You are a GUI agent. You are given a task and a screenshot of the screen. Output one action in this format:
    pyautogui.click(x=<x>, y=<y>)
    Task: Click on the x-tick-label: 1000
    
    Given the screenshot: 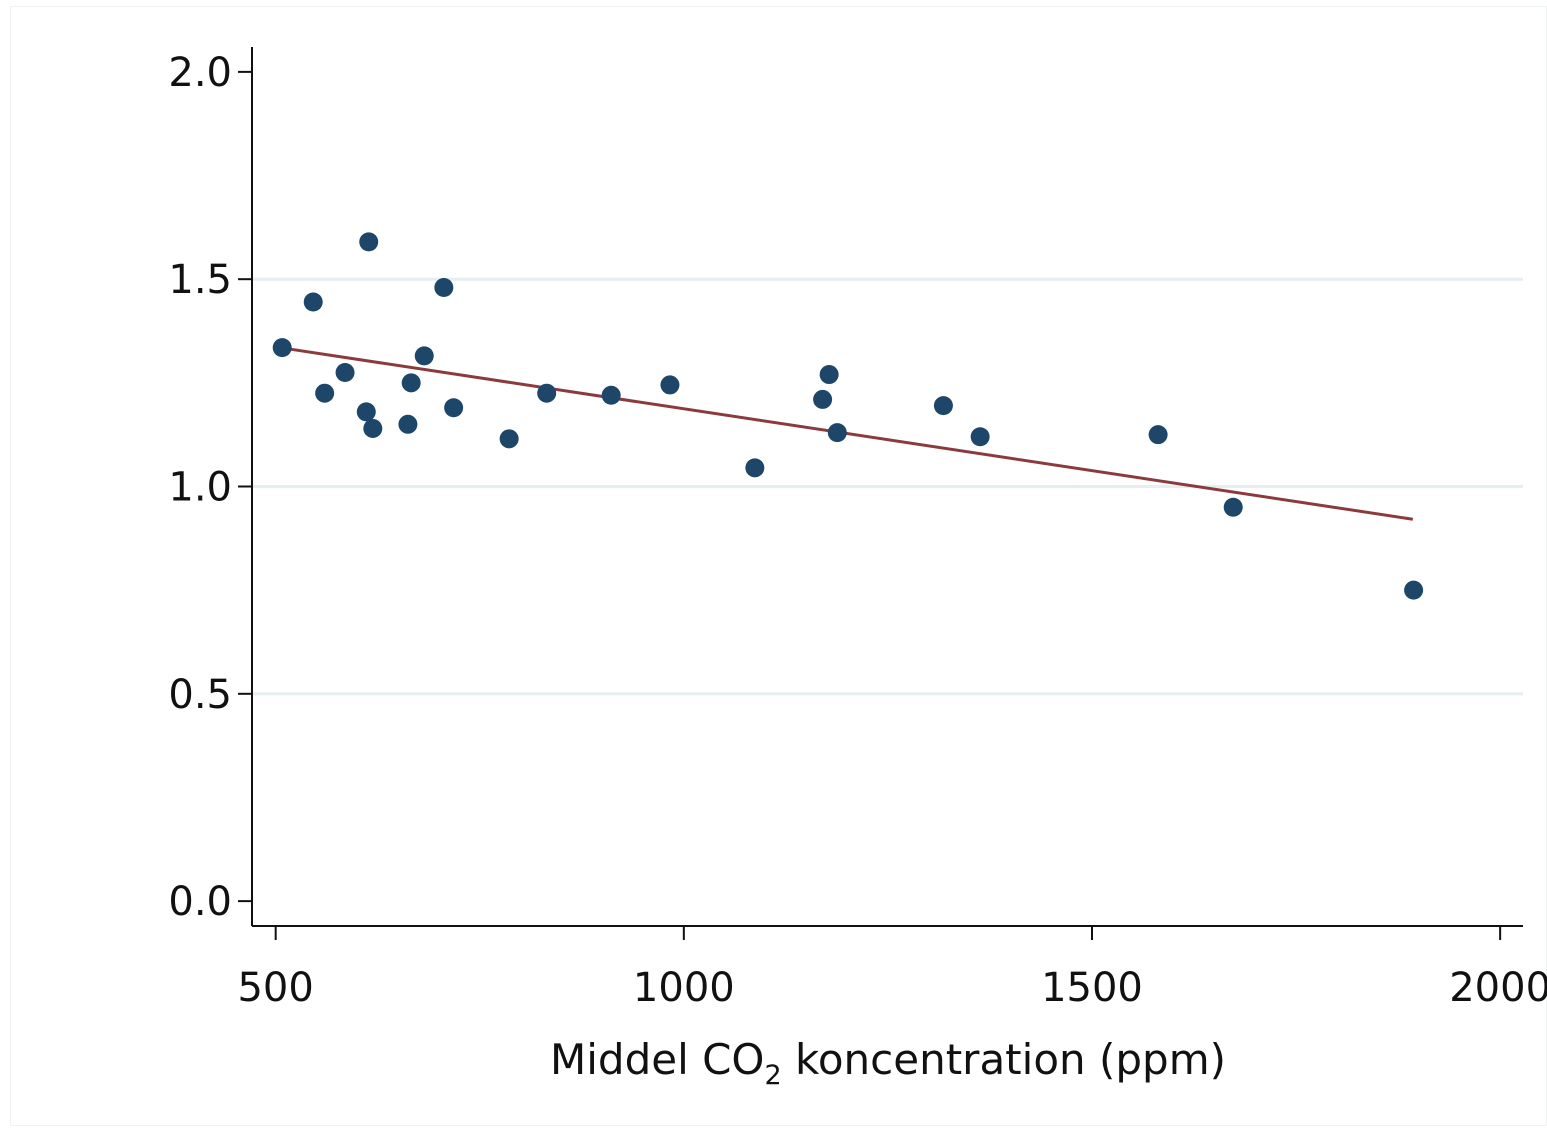 What is the action you would take?
    pyautogui.click(x=684, y=988)
    